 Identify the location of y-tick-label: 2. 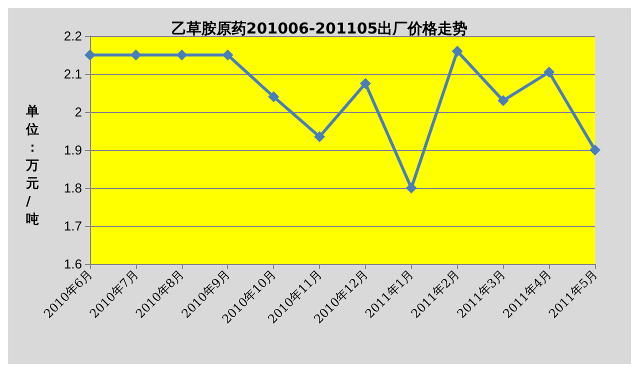
(78, 112).